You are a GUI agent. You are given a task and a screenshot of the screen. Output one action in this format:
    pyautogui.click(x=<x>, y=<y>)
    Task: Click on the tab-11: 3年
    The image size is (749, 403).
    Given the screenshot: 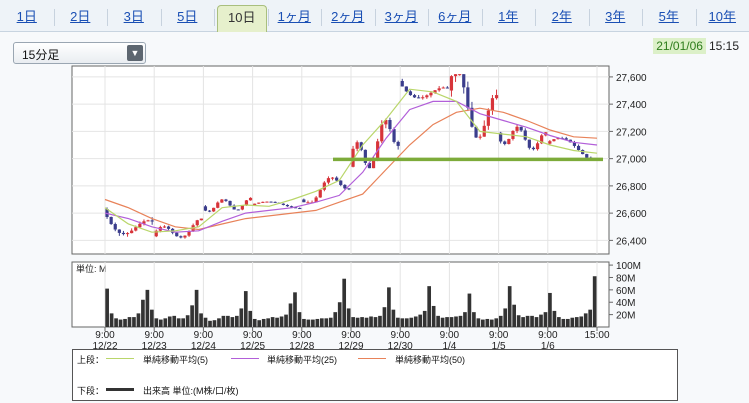 What is the action you would take?
    pyautogui.click(x=615, y=16)
    